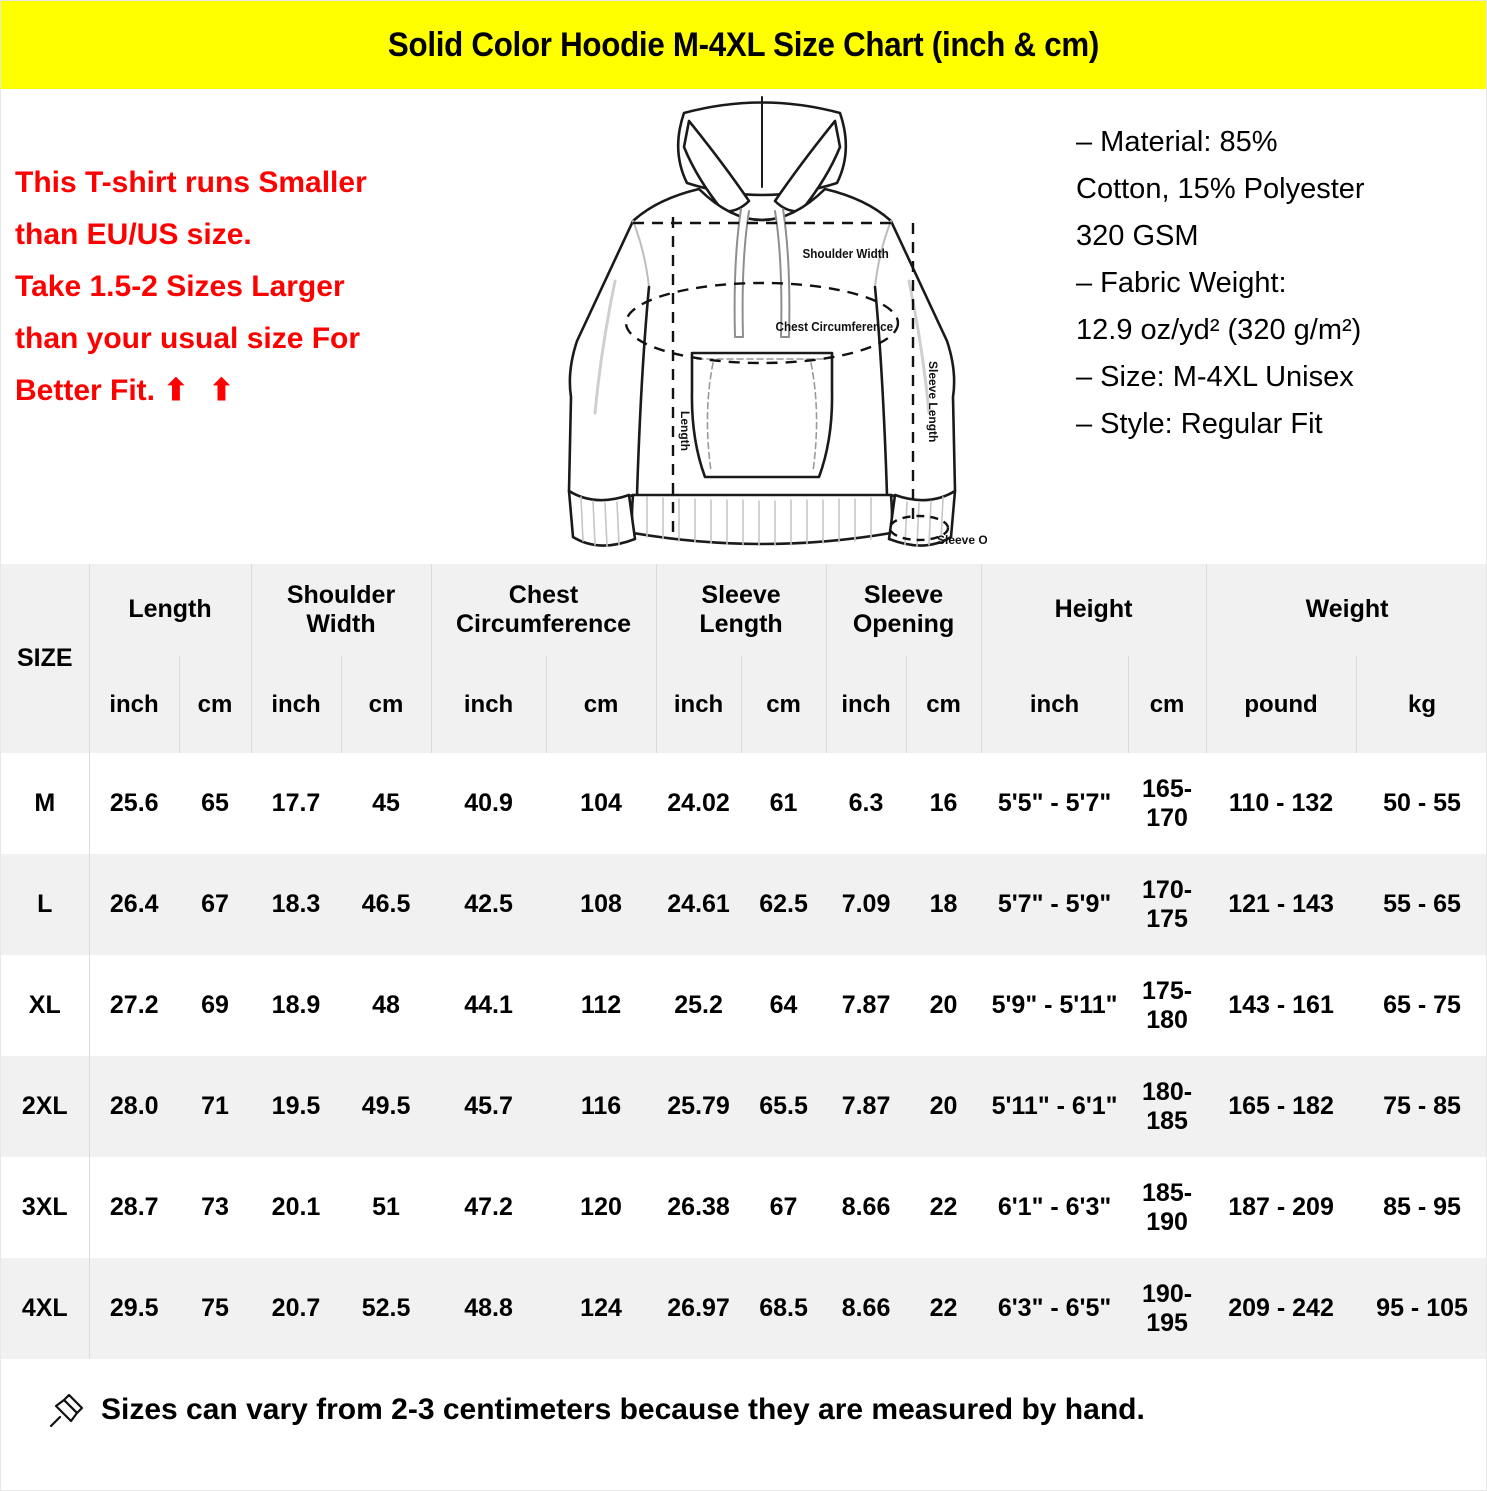 The width and height of the screenshot is (1487, 1491). What do you see at coordinates (45, 1106) in the screenshot?
I see `cell-size: 2XL` at bounding box center [45, 1106].